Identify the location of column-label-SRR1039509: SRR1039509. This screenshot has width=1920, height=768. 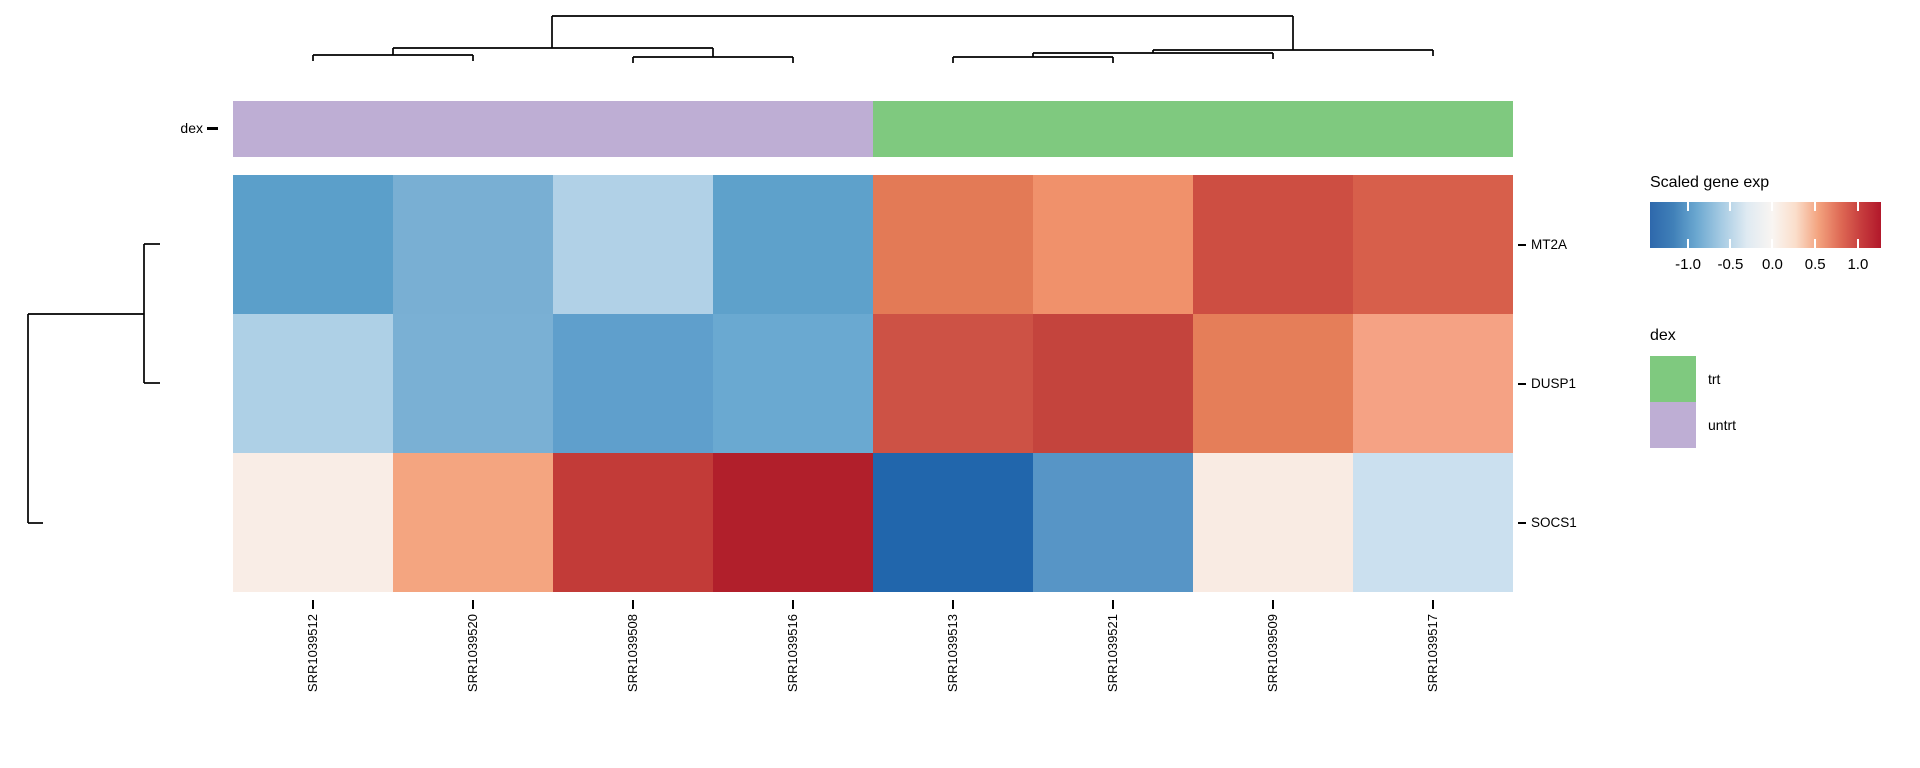
(1272, 653).